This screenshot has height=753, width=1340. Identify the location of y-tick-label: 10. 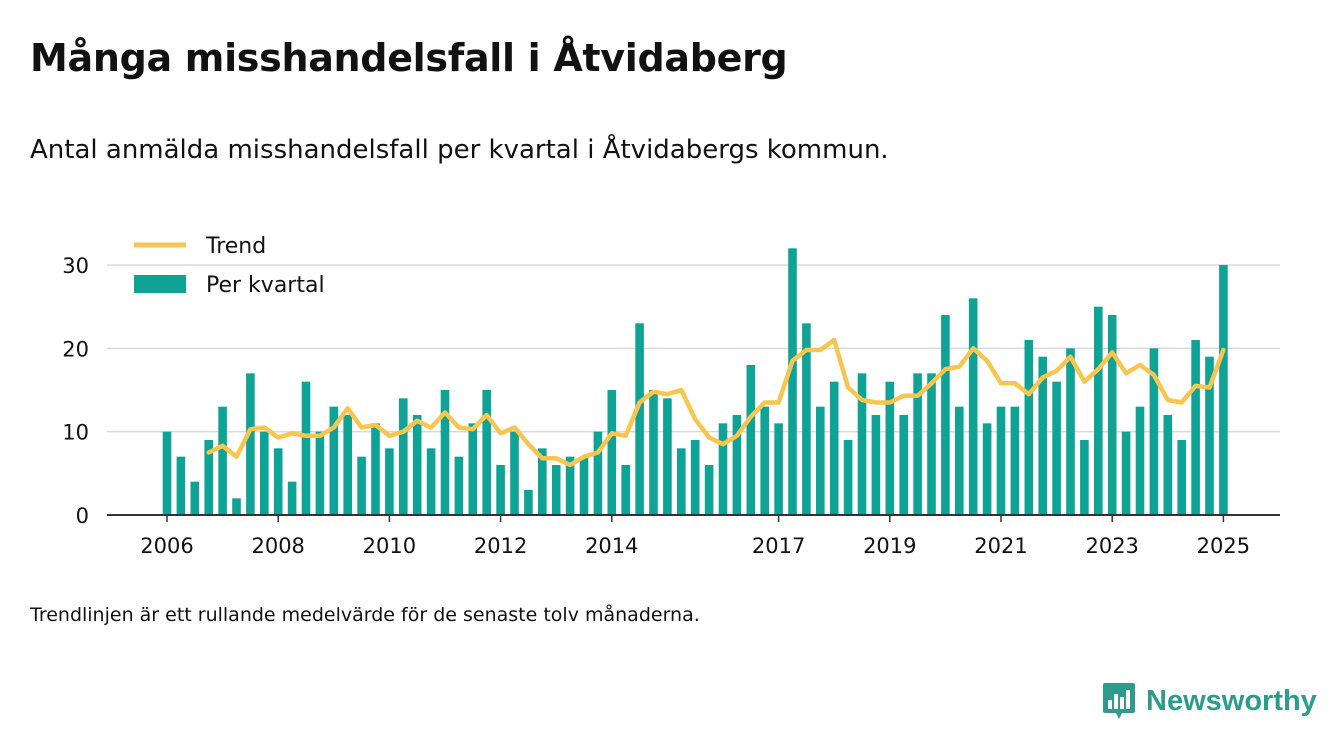
(75, 433).